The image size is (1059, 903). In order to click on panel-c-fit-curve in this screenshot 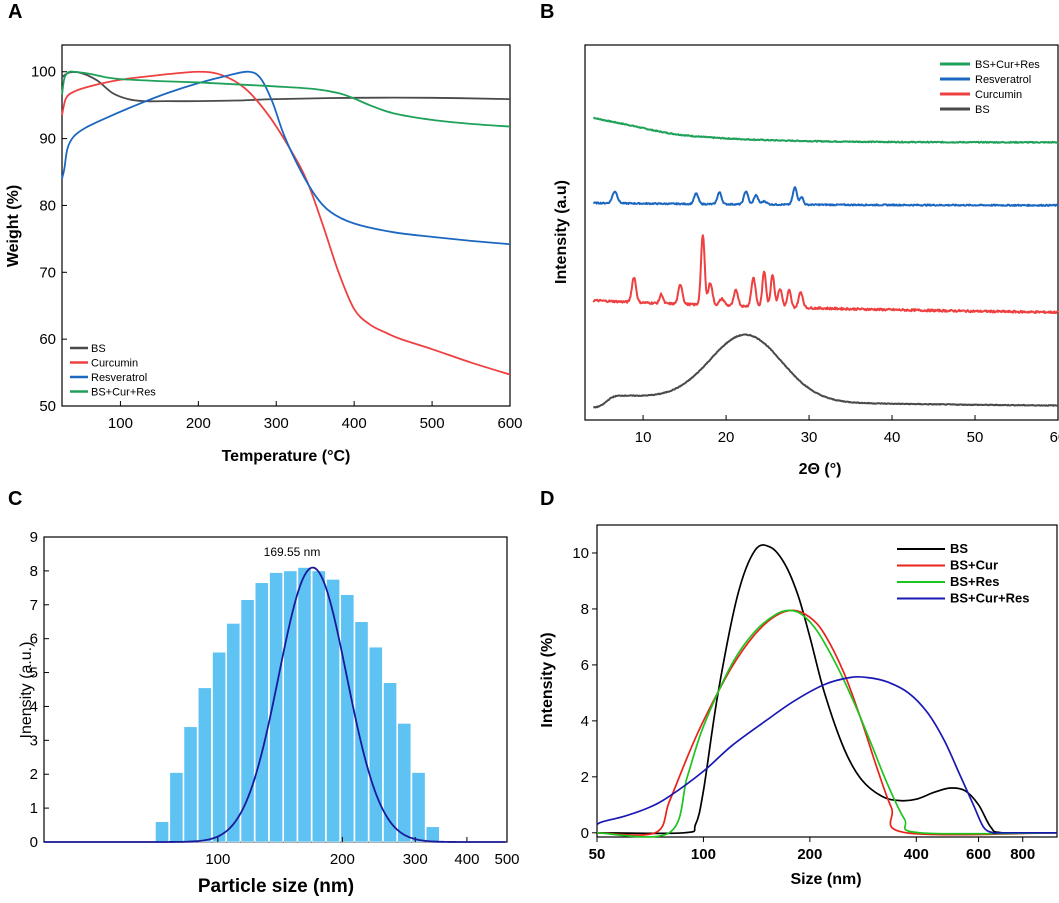, I will do `click(275, 704)`.